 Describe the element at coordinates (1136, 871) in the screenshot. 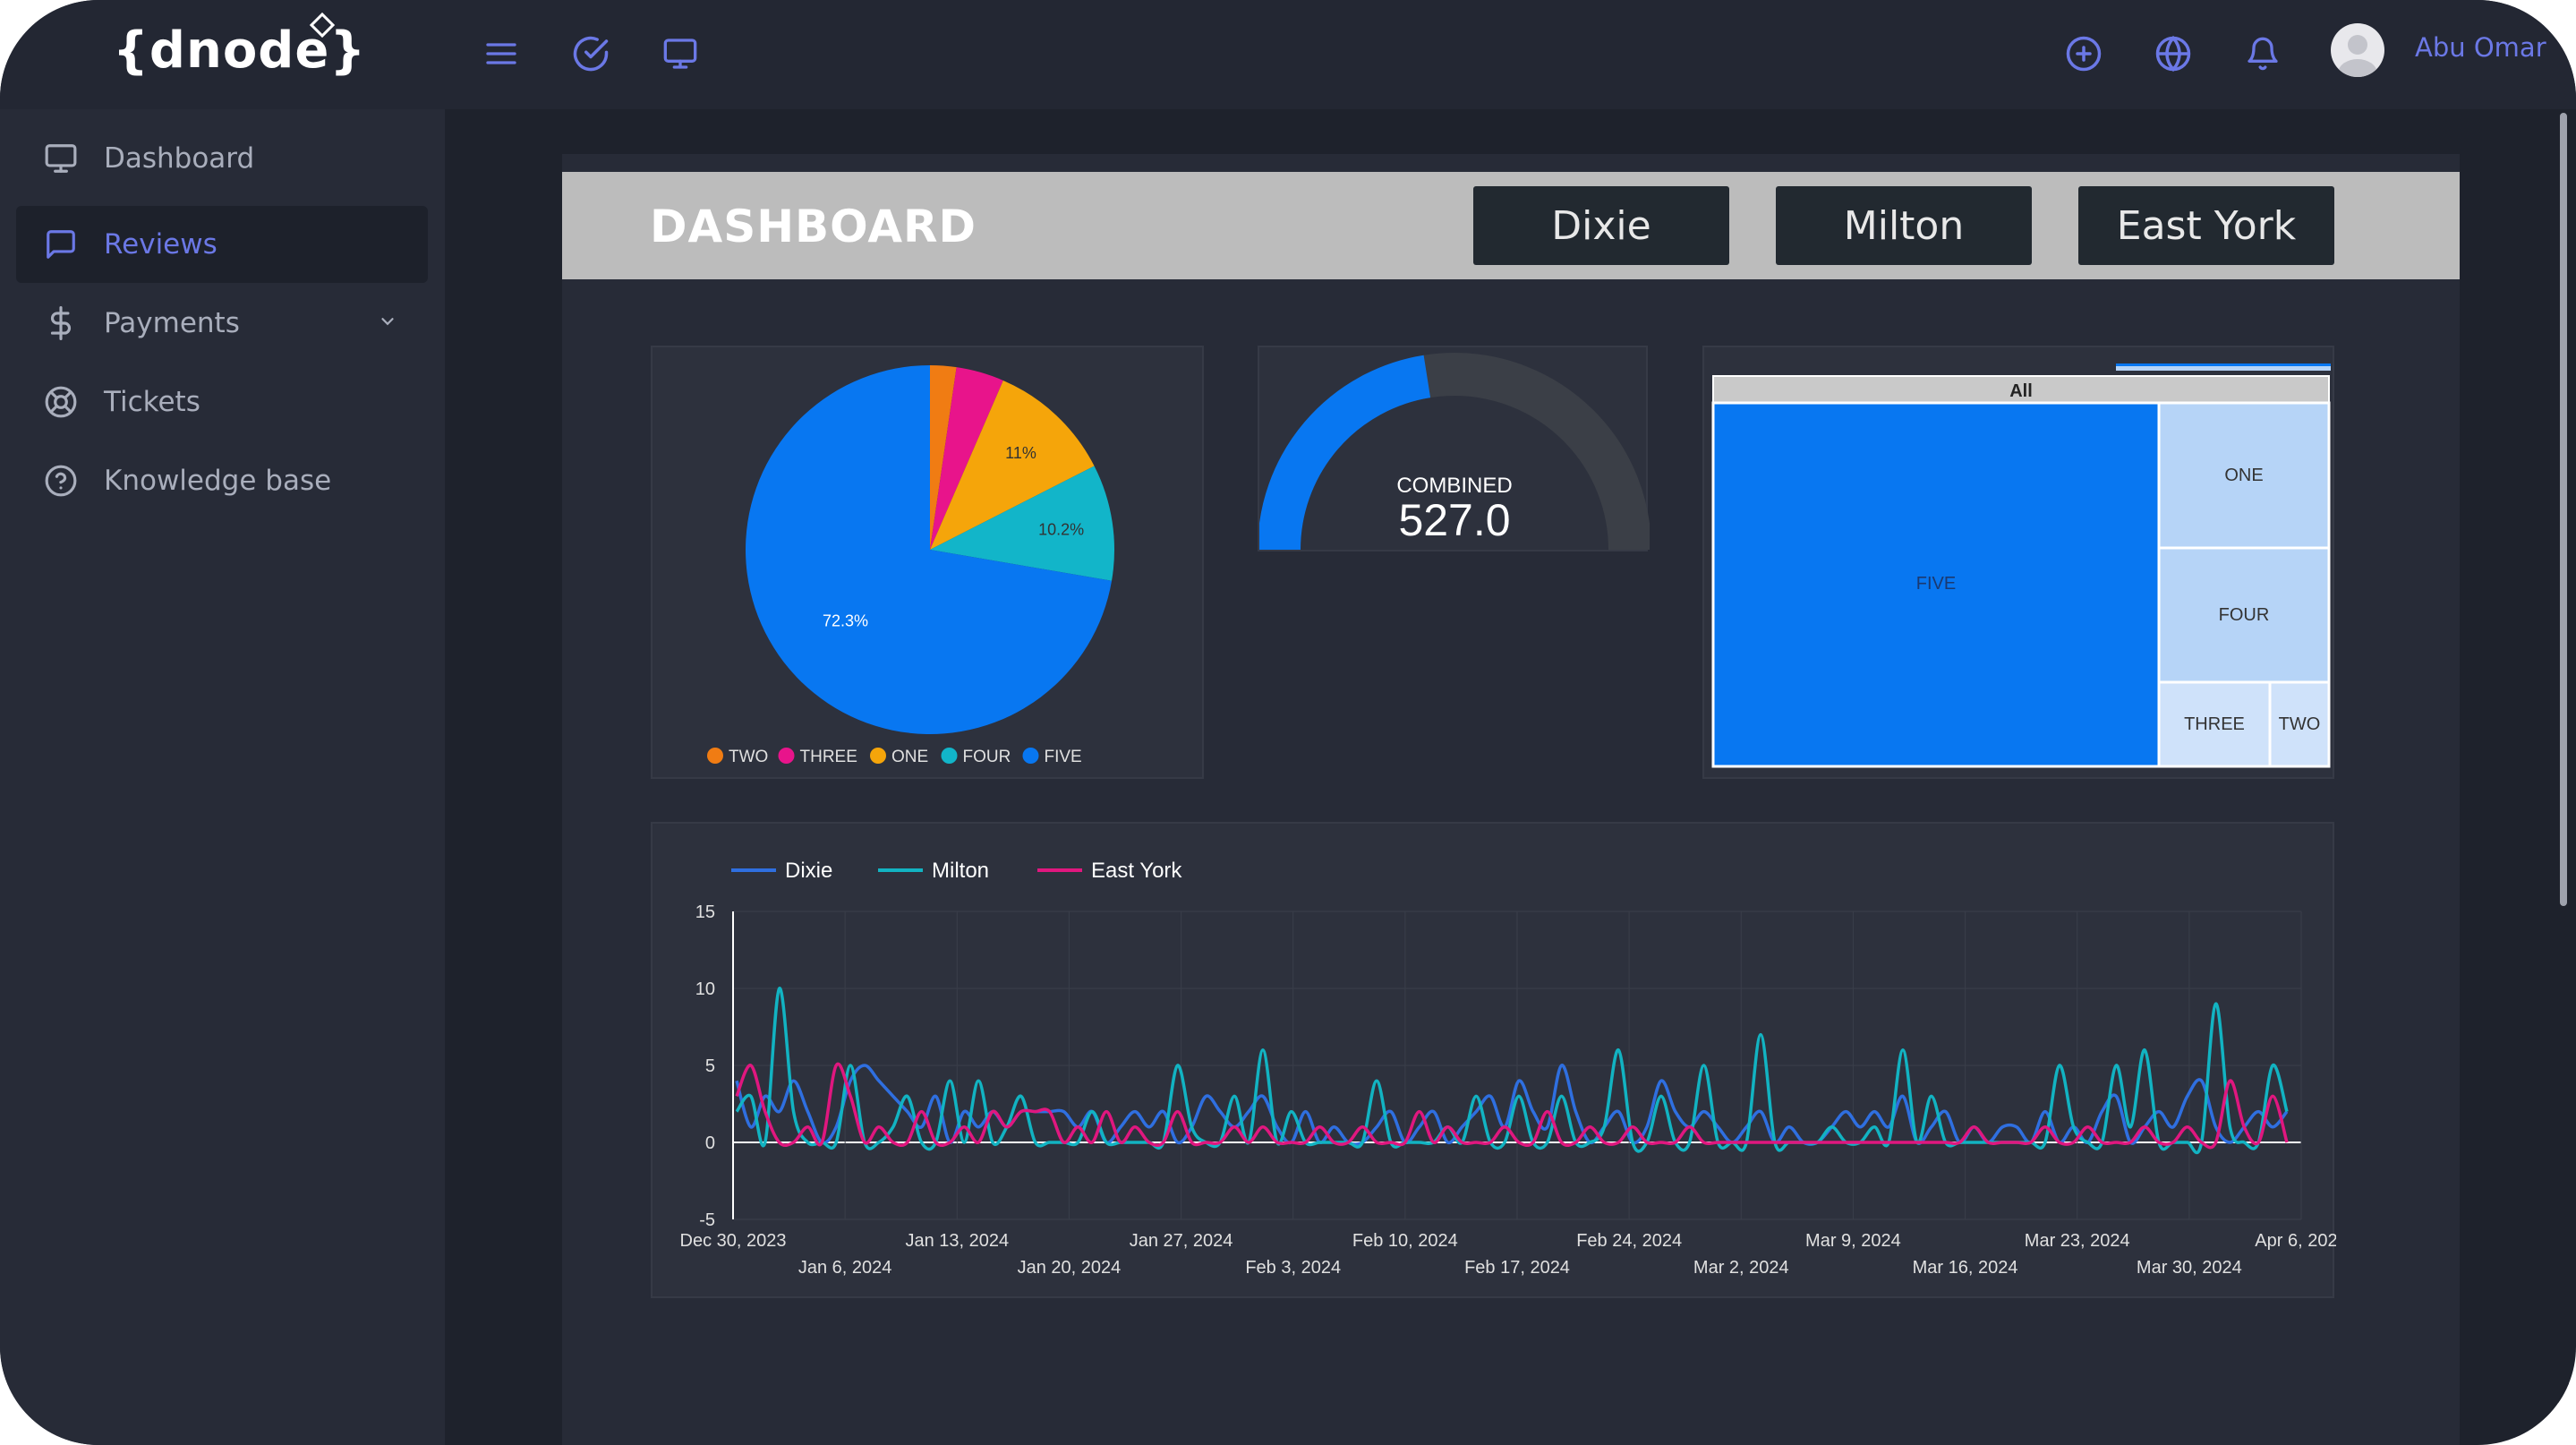

I see `legend-label: East York` at that location.